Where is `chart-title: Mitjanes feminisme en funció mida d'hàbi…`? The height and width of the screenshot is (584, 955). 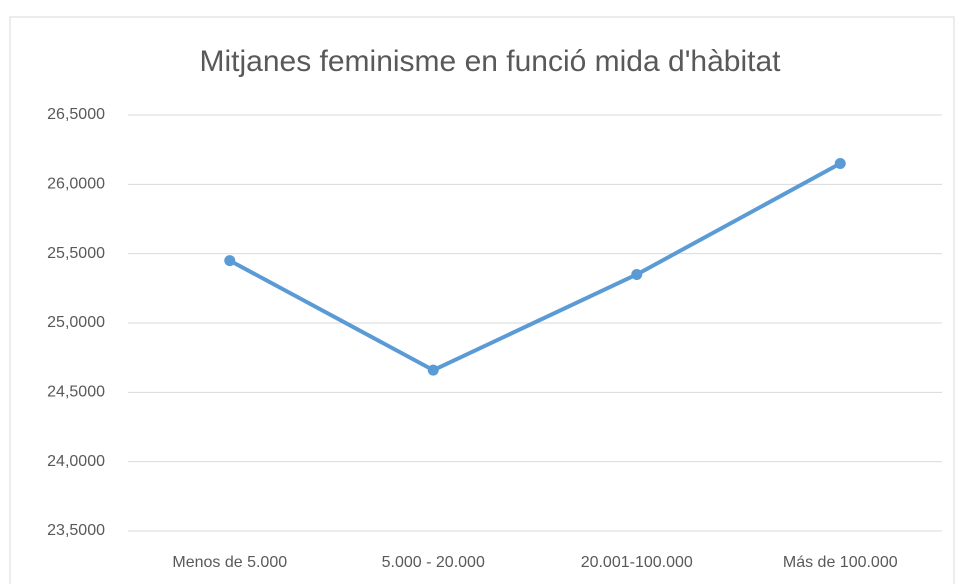 chart-title: Mitjanes feminisme en funció mida d'hàbi… is located at coordinates (490, 61).